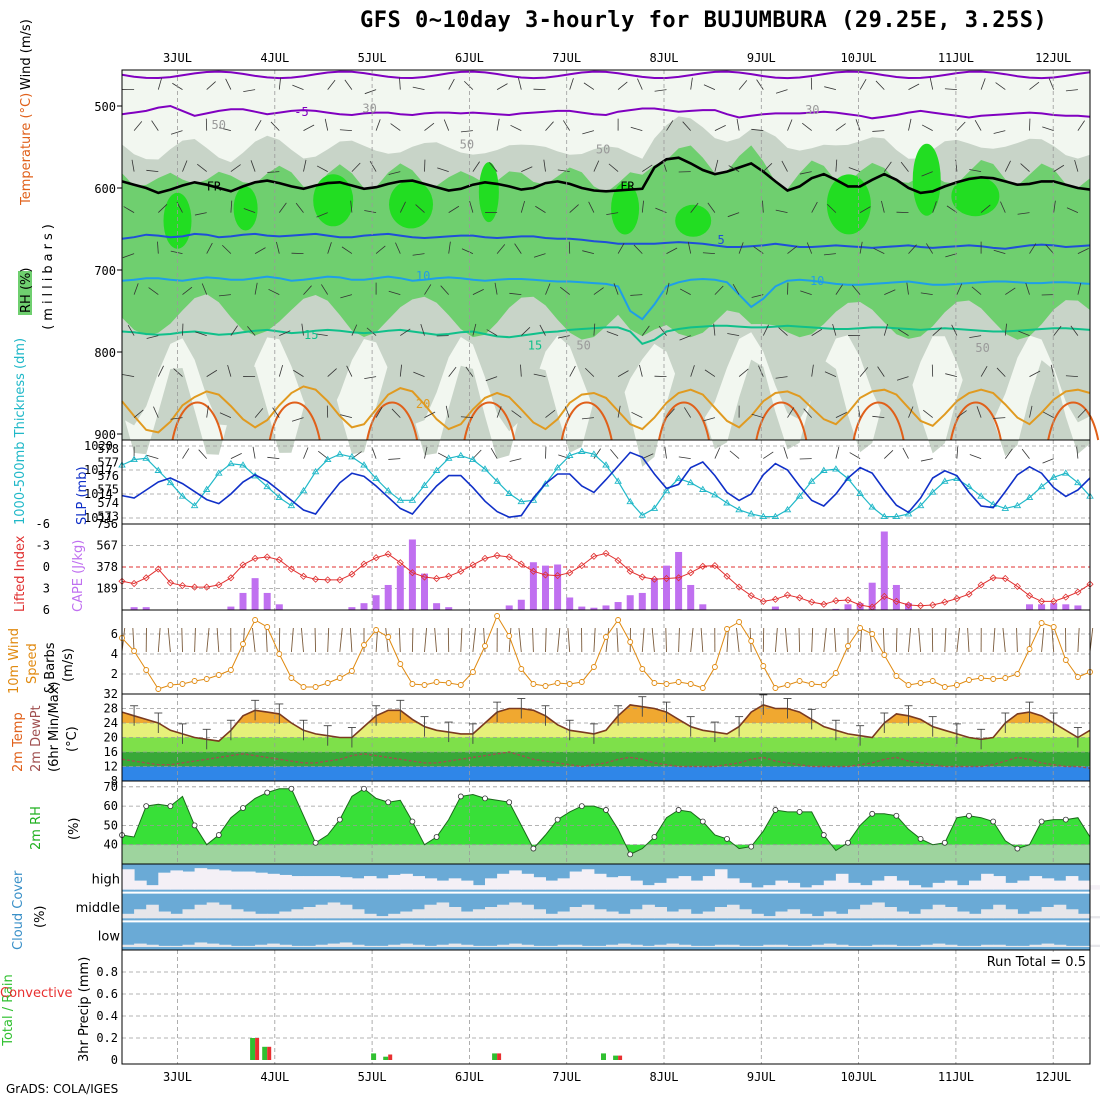  I want to click on temp-tick-label: 12, so click(111, 767).